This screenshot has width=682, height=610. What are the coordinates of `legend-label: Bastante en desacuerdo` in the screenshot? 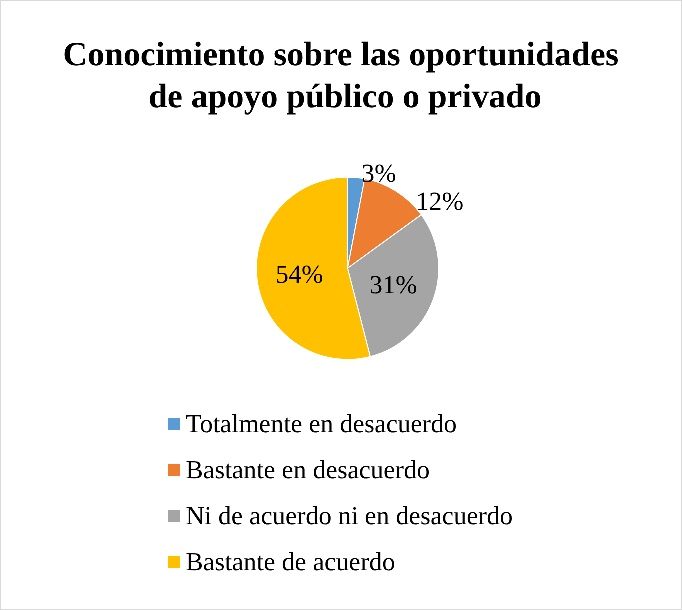 It's located at (308, 470).